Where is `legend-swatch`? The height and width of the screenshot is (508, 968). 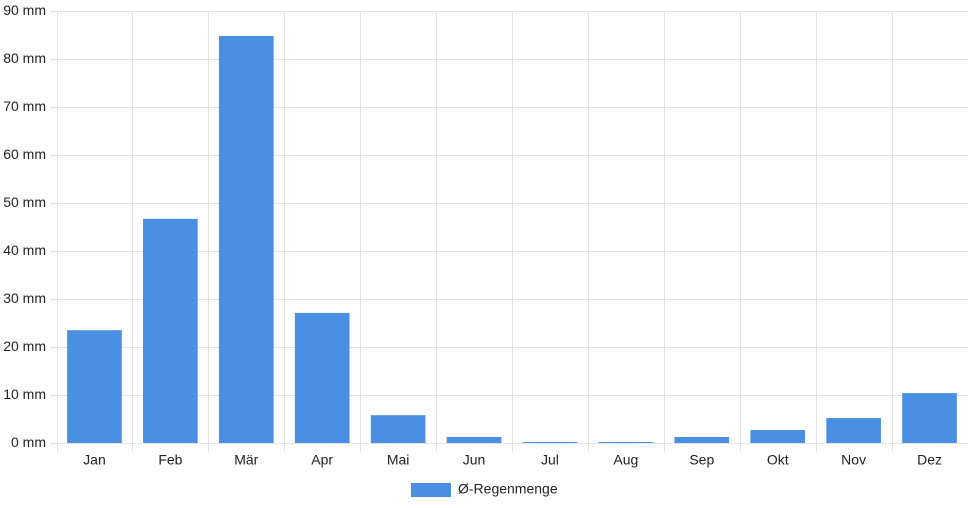
legend-swatch is located at coordinates (431, 490).